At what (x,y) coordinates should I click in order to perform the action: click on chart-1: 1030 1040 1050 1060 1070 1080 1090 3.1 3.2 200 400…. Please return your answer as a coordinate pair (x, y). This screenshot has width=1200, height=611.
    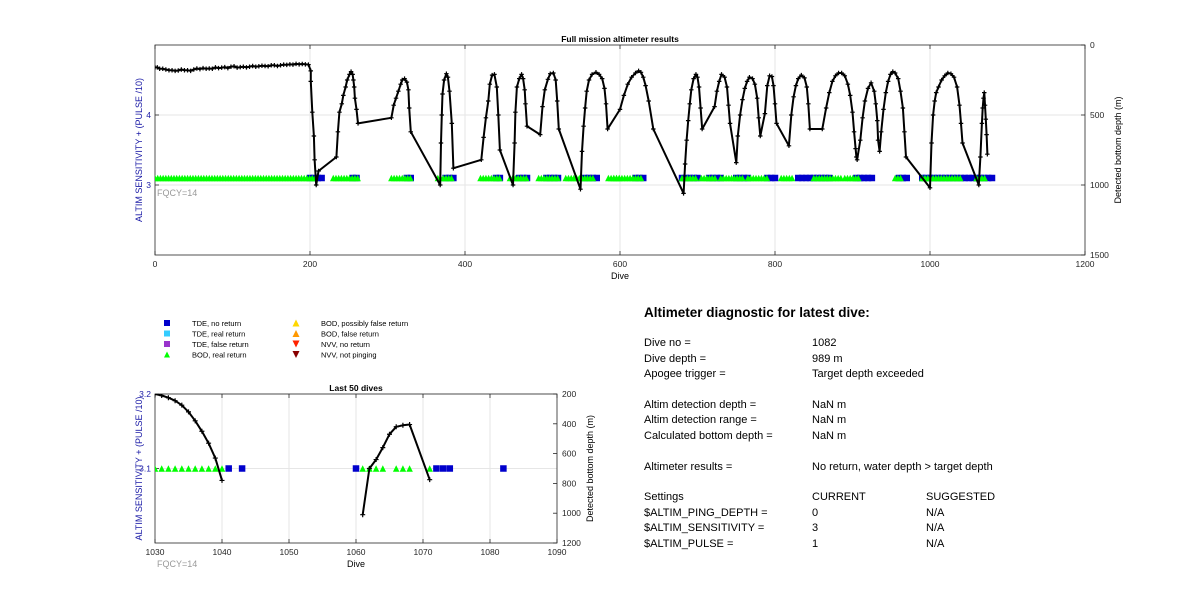
    Looking at the image, I should click on (364, 476).